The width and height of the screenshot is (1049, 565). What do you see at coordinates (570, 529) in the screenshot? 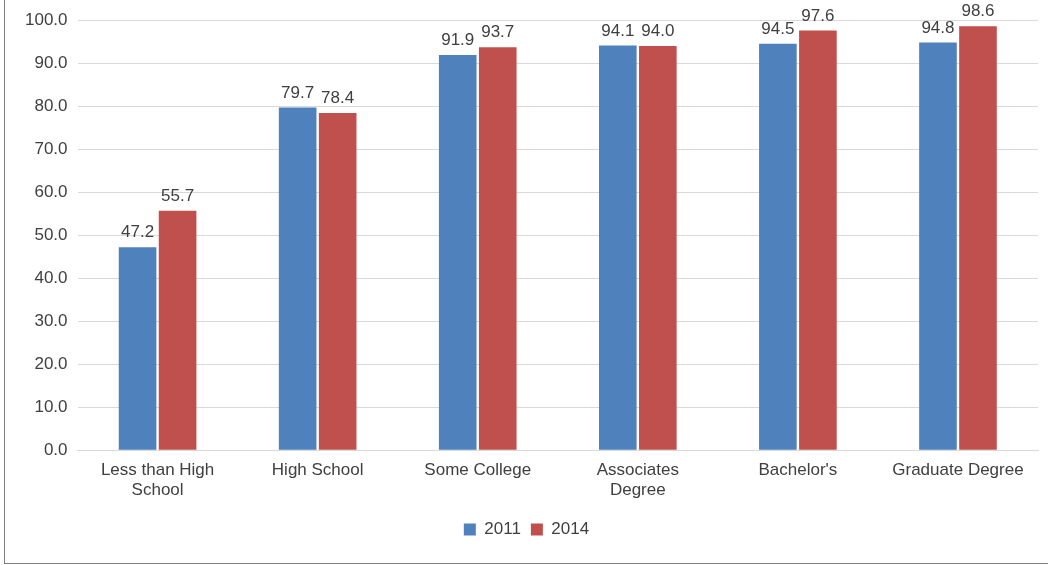
I see `legend-label: 2014` at bounding box center [570, 529].